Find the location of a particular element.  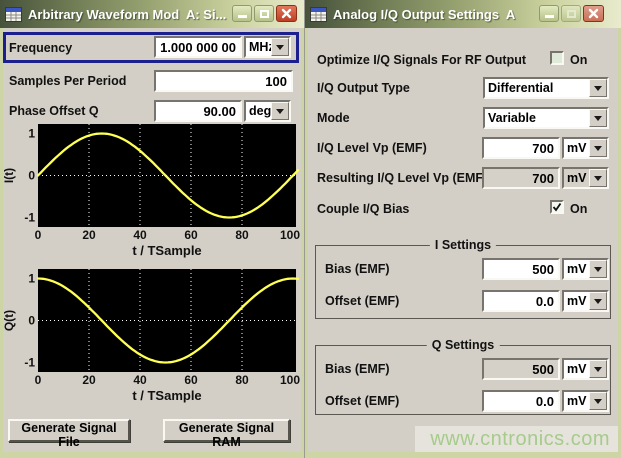

iq-level-unit-combo: mV is located at coordinates (585, 148).